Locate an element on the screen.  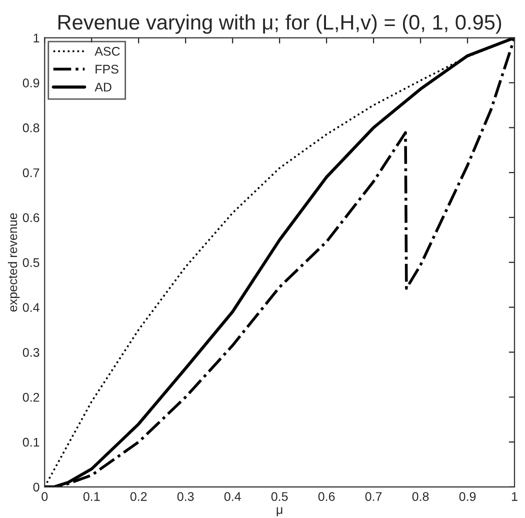
x-tick-label: 0.7 is located at coordinates (373, 496).